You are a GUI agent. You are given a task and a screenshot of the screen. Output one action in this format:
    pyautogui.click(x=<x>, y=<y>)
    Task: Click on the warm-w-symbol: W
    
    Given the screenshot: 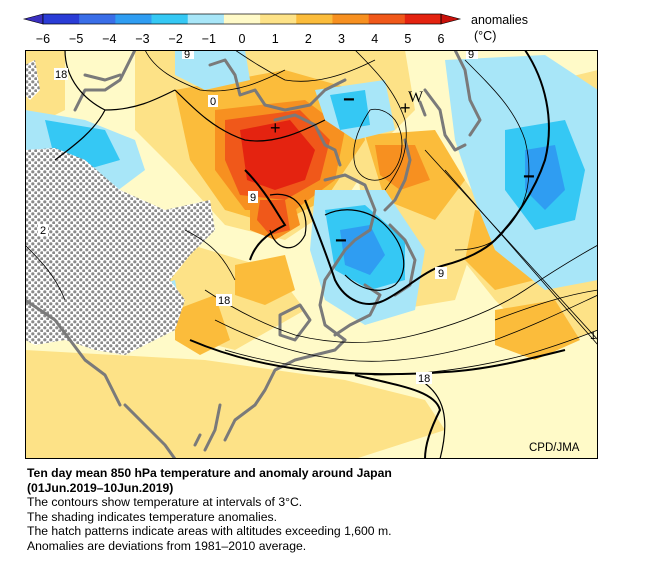 What is the action you would take?
    pyautogui.click(x=416, y=97)
    